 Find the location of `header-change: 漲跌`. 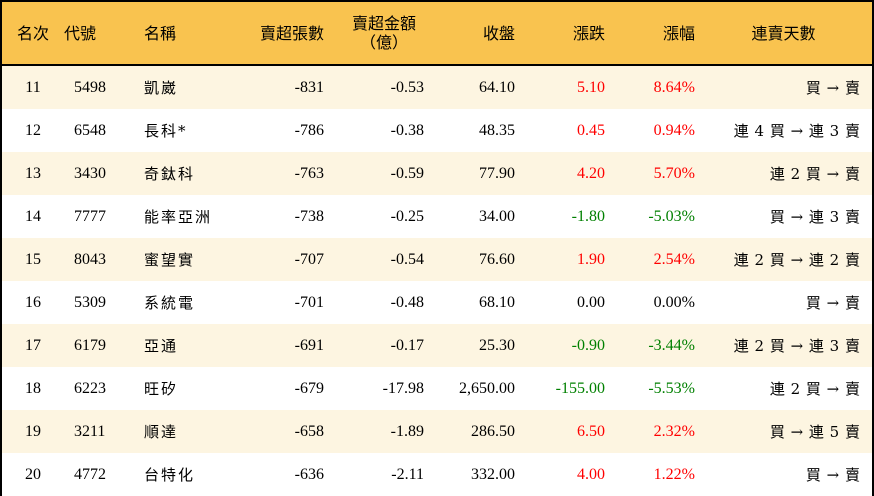

header-change: 漲跌 is located at coordinates (560, 34).